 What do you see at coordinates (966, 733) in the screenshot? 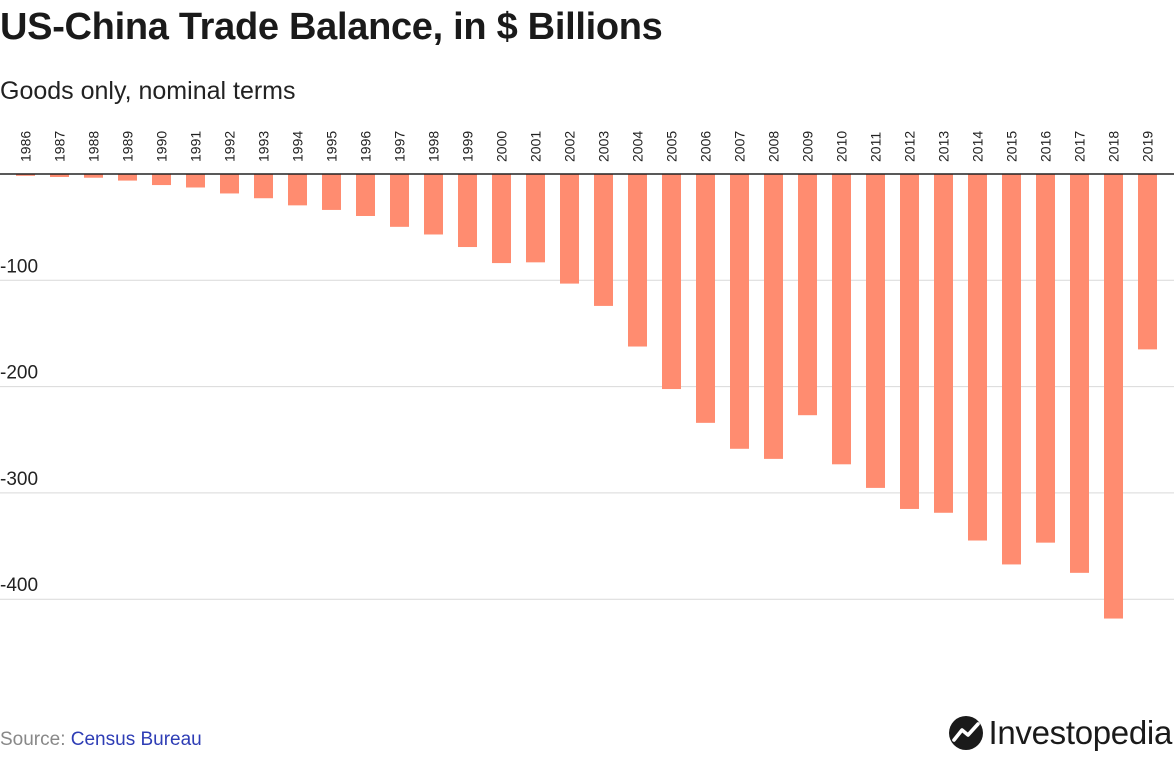
I see `investopedia-logo-icon` at bounding box center [966, 733].